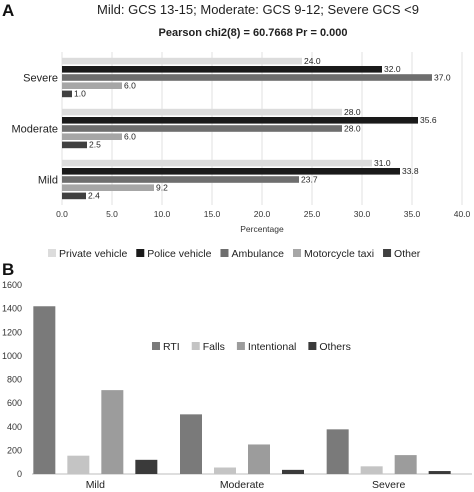  Describe the element at coordinates (407, 254) in the screenshot. I see `legend-label-other: Other` at that location.